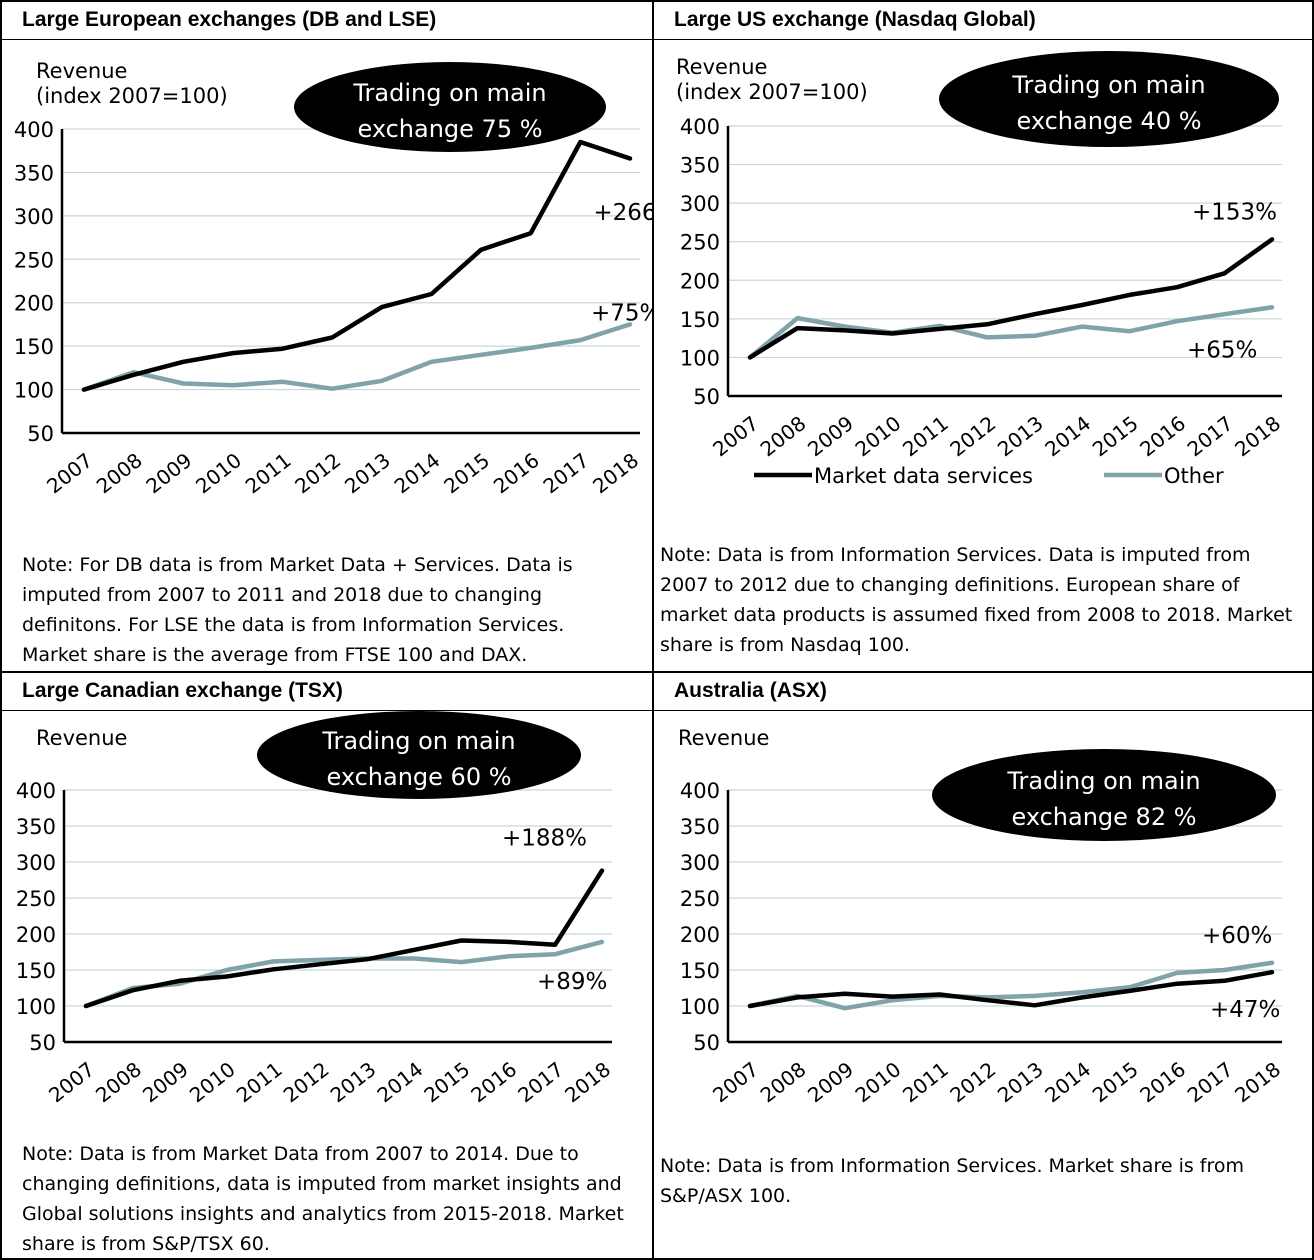  What do you see at coordinates (983, 692) in the screenshot?
I see `panel-title: Australia (ASX)` at bounding box center [983, 692].